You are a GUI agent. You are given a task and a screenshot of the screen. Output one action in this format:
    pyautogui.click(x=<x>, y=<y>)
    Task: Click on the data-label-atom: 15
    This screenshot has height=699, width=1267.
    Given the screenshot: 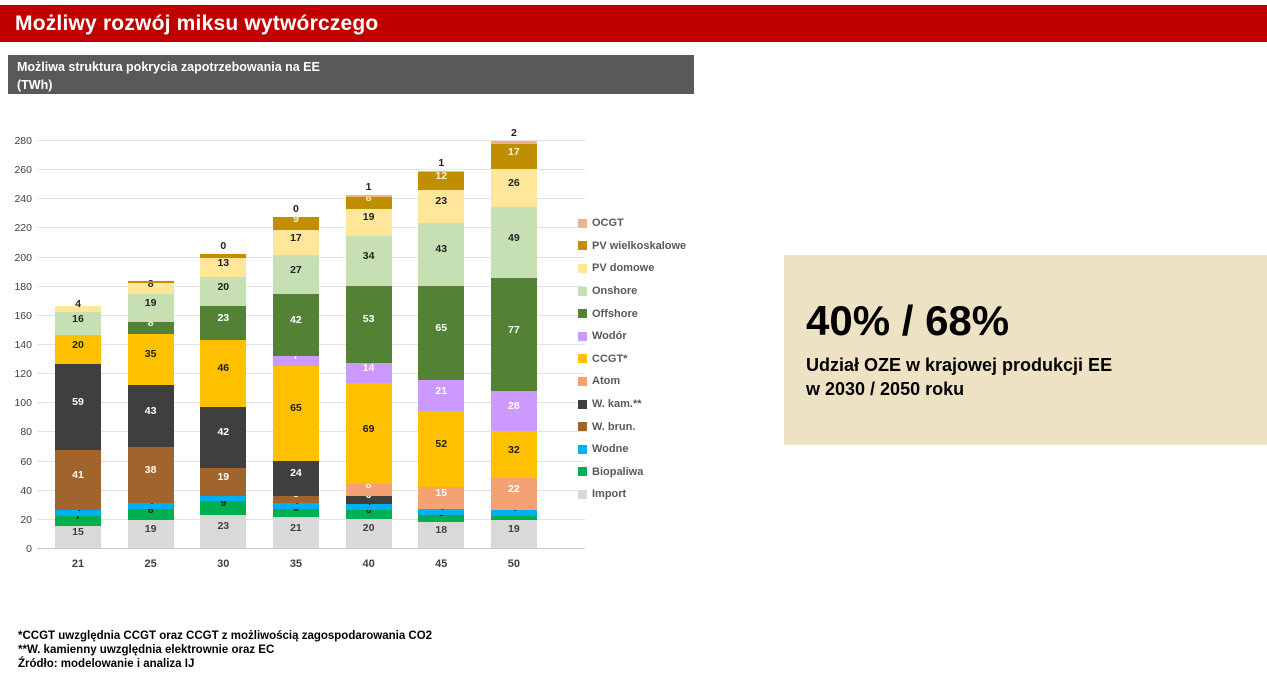 What is the action you would take?
    pyautogui.click(x=441, y=492)
    